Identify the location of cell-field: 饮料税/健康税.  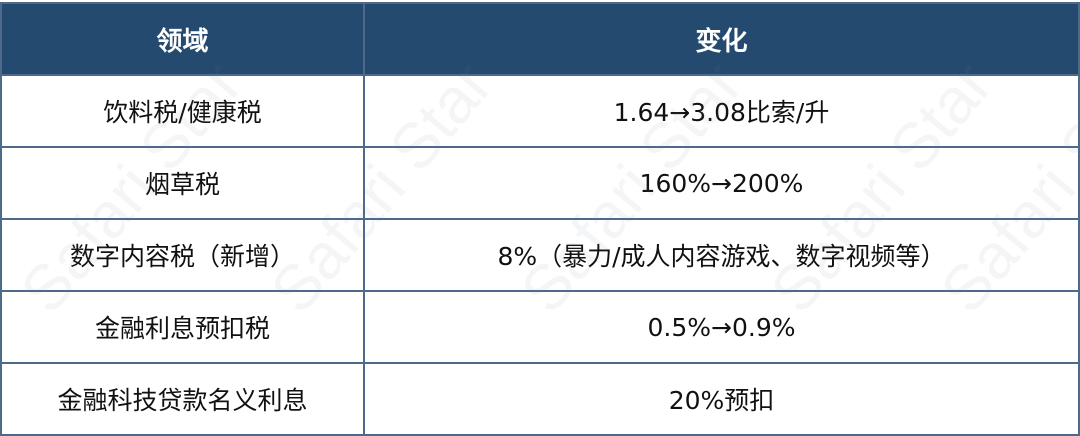
(182, 111).